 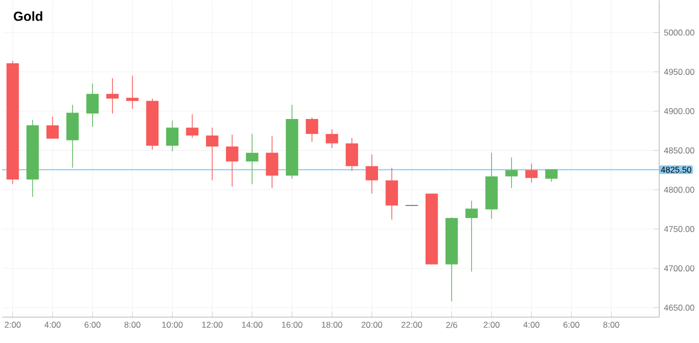 What do you see at coordinates (28, 16) in the screenshot?
I see `text: Gold` at bounding box center [28, 16].